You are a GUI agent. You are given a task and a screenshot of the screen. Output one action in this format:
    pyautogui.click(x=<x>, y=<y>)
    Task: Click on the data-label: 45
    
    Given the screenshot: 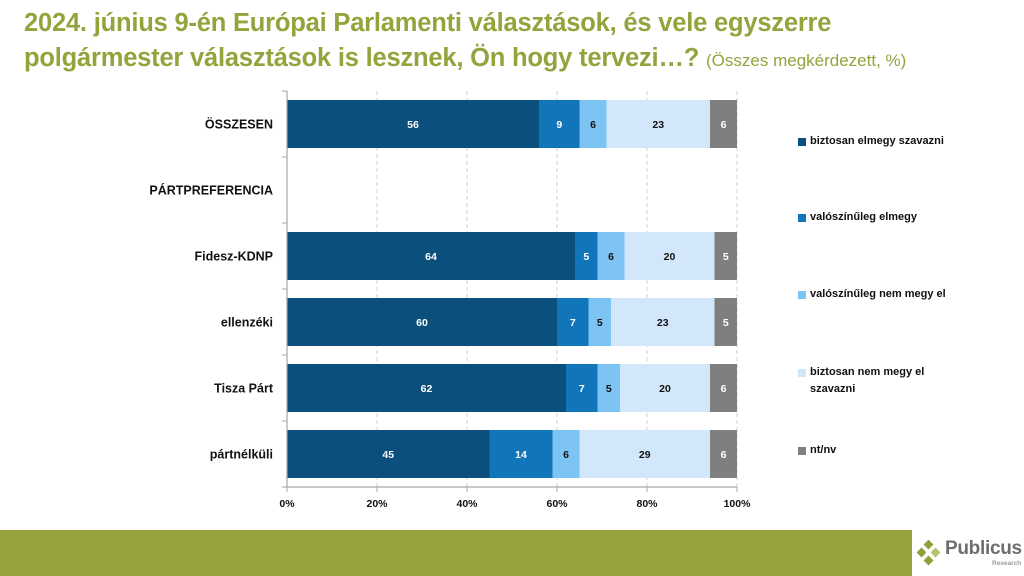 What is the action you would take?
    pyautogui.click(x=388, y=455)
    